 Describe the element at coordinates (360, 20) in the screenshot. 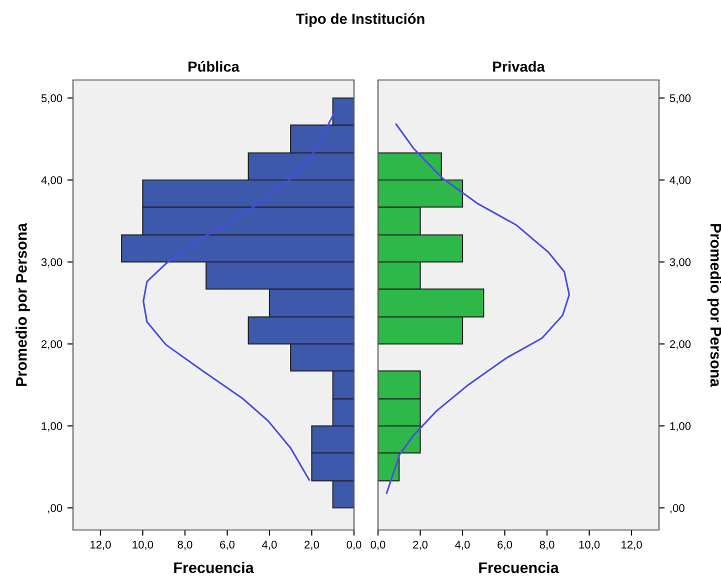

I see `text: Tipo de Institución` at that location.